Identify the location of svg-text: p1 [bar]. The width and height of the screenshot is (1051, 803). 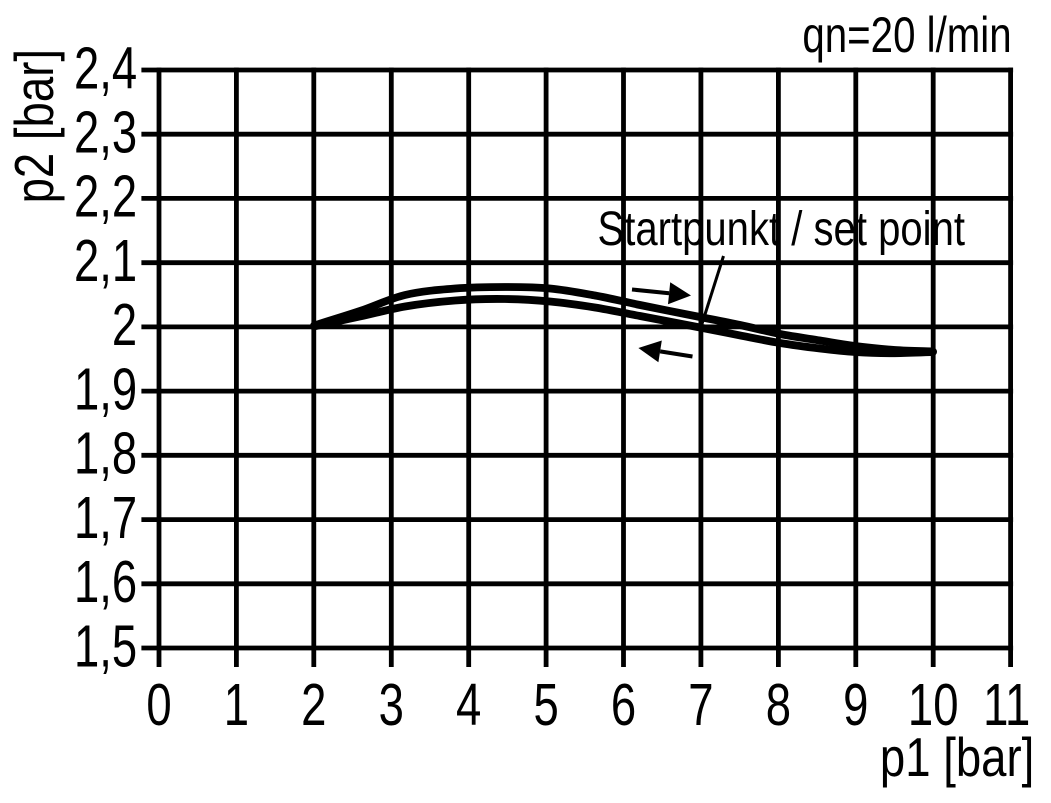
(957, 757).